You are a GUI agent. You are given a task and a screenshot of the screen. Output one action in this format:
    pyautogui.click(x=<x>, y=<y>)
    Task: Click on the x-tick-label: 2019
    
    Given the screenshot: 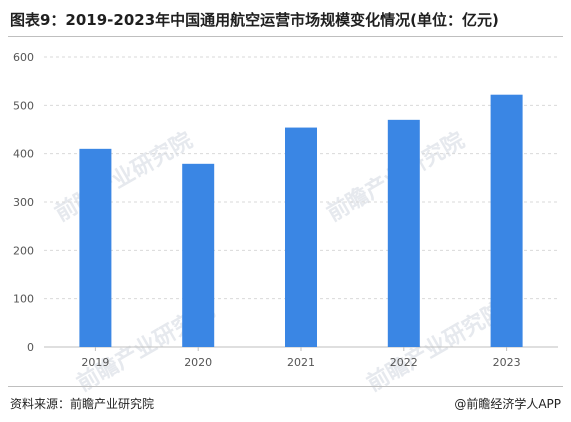 What is the action you would take?
    pyautogui.click(x=95, y=362)
    